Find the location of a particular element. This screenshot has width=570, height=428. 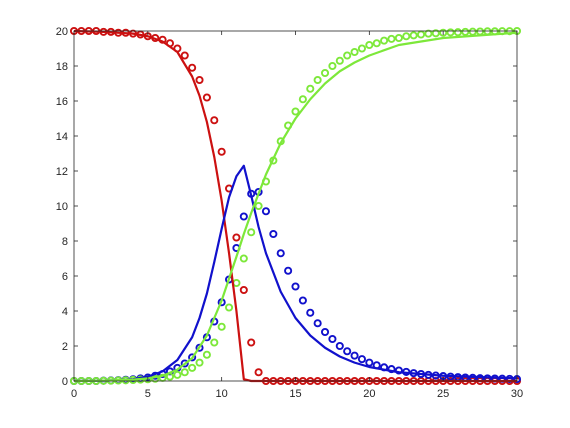

x-tick-label: 25 is located at coordinates (443, 394).